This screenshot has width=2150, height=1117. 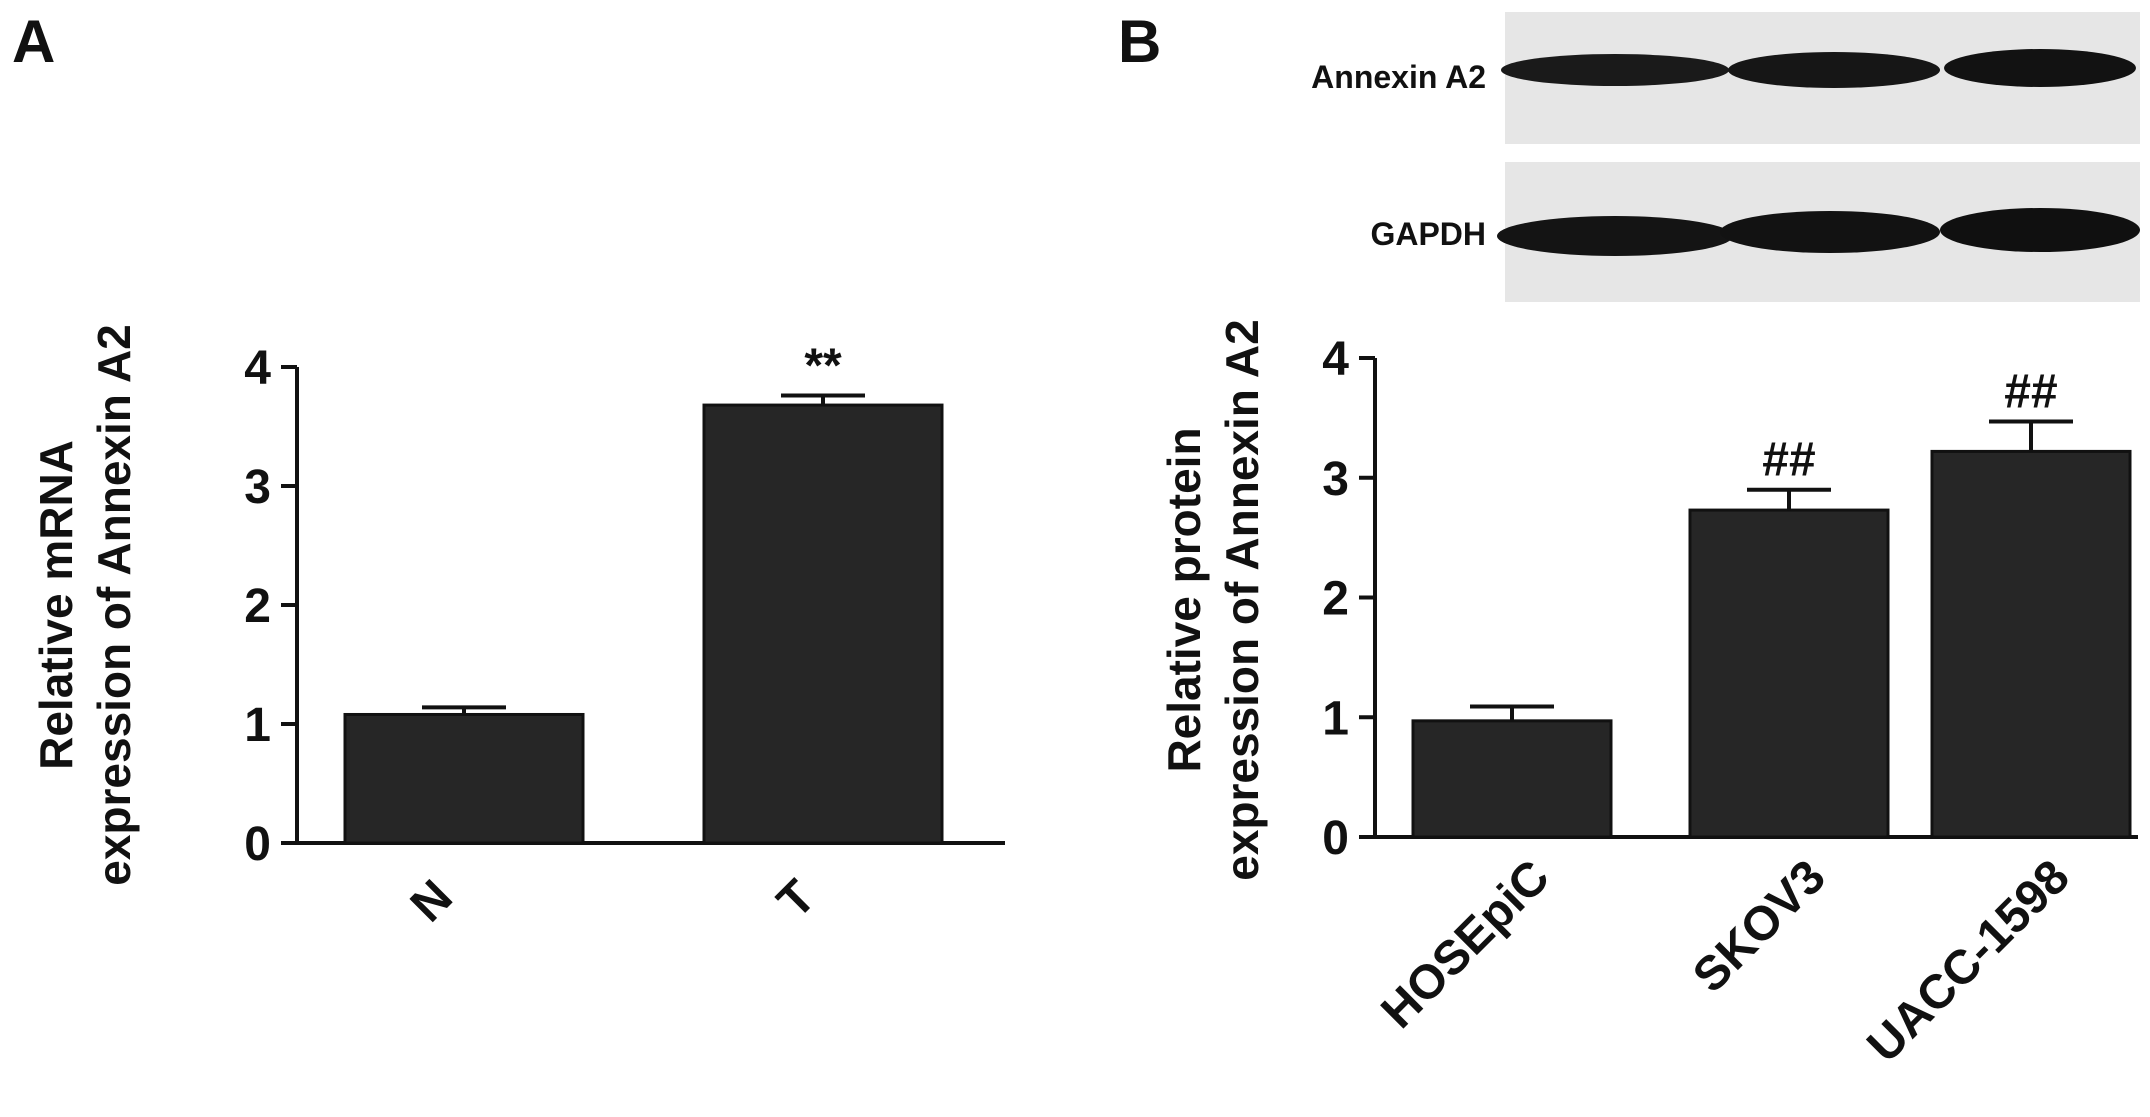 I want to click on blot-row-annexin-a2: Annexin A2, so click(x=1725, y=78).